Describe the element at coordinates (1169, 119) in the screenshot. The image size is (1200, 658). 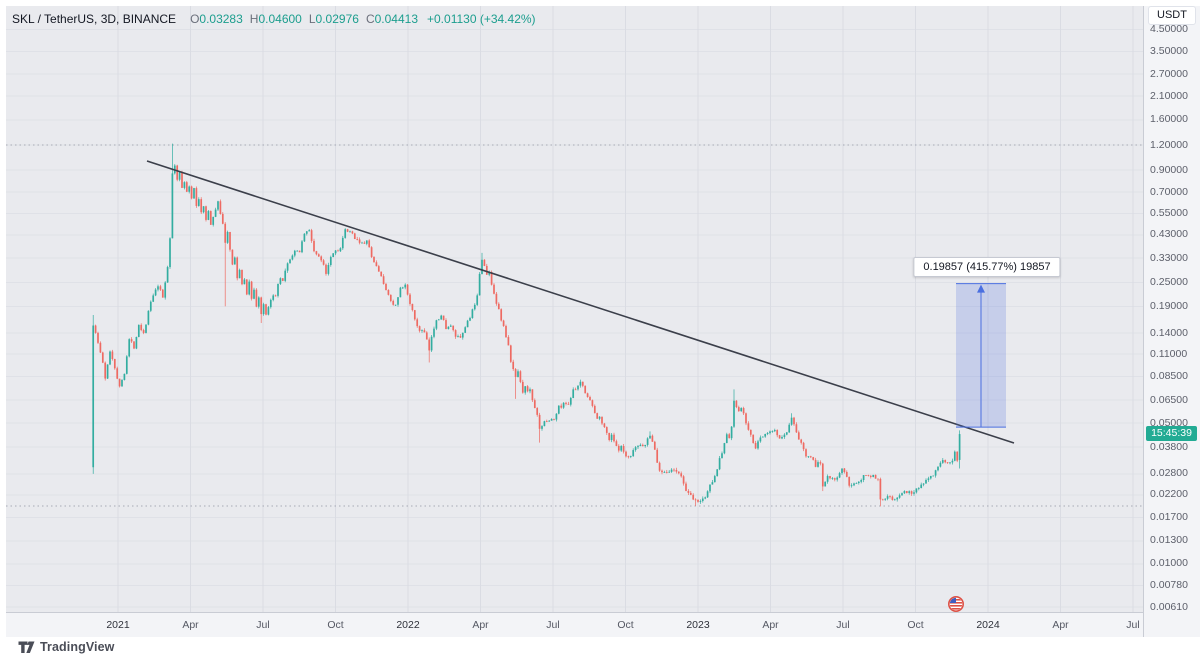
I see `price-tick-label: 1.60000` at that location.